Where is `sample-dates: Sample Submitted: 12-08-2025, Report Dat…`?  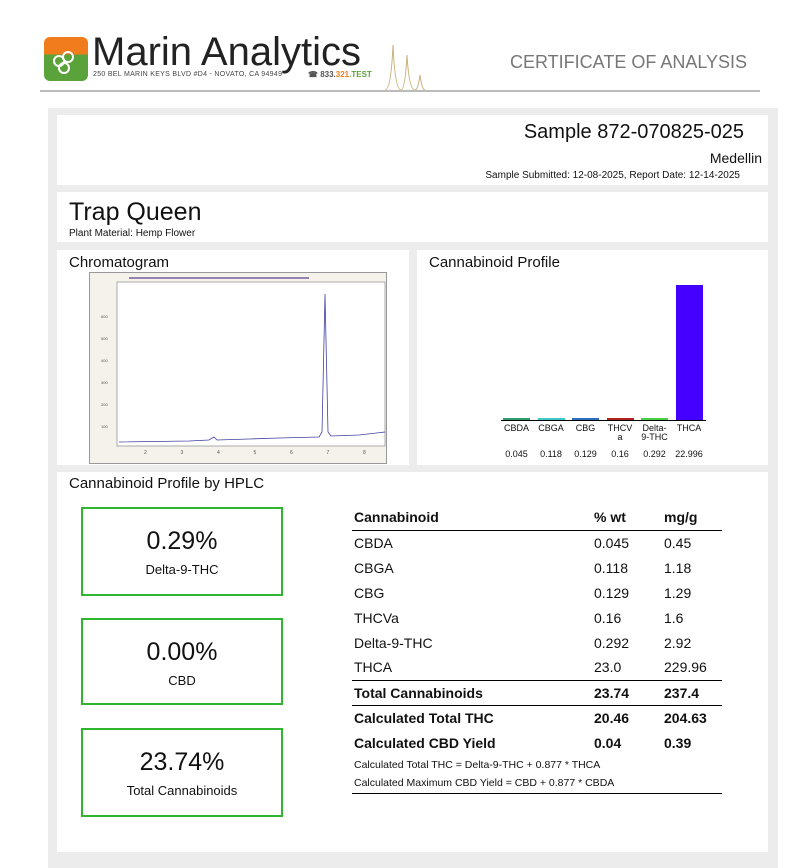 sample-dates: Sample Submitted: 12-08-2025, Report Dat… is located at coordinates (612, 175).